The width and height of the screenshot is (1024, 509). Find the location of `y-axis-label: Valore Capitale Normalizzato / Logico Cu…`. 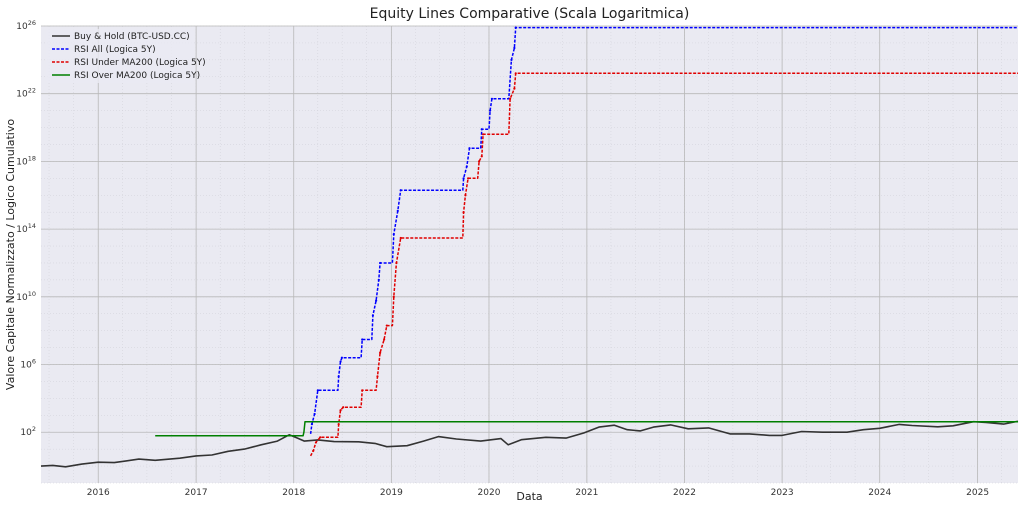

y-axis-label: Valore Capitale Normalizzato / Logico Cu… is located at coordinates (10, 254).